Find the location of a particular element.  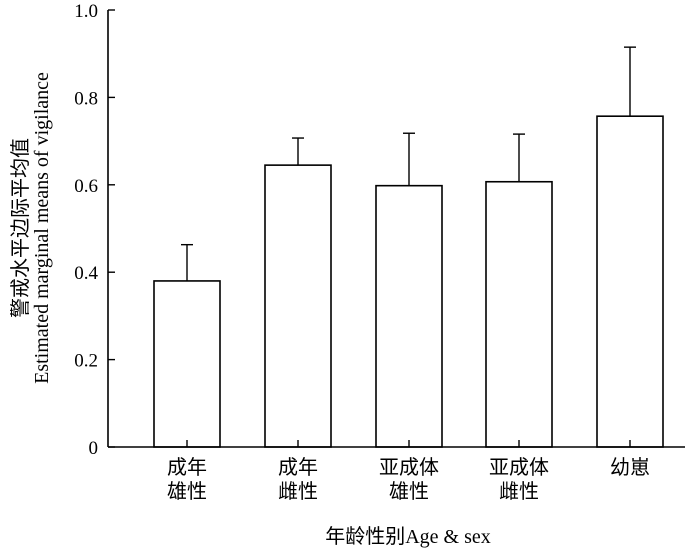

y-axis-title-en: Estimated marginal means of vigilance is located at coordinates (42, 228).